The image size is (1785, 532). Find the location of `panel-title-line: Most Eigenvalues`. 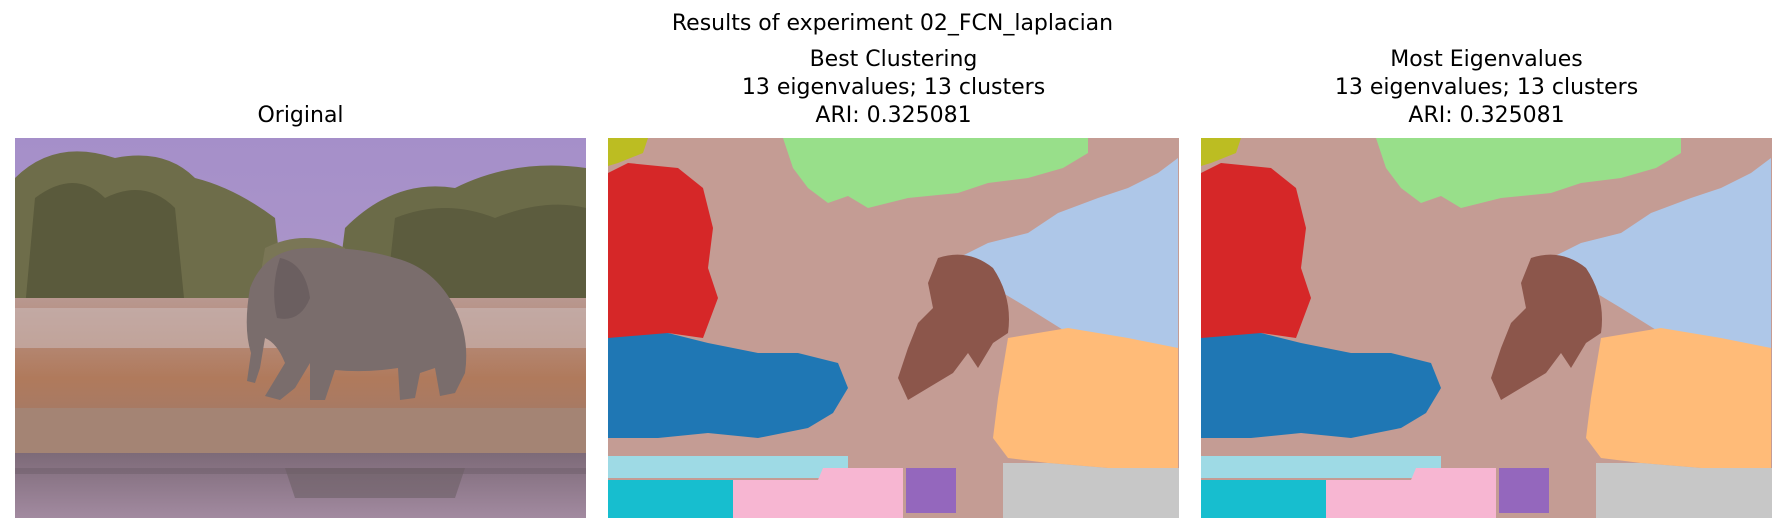

panel-title-line: Most Eigenvalues is located at coordinates (1486, 59).